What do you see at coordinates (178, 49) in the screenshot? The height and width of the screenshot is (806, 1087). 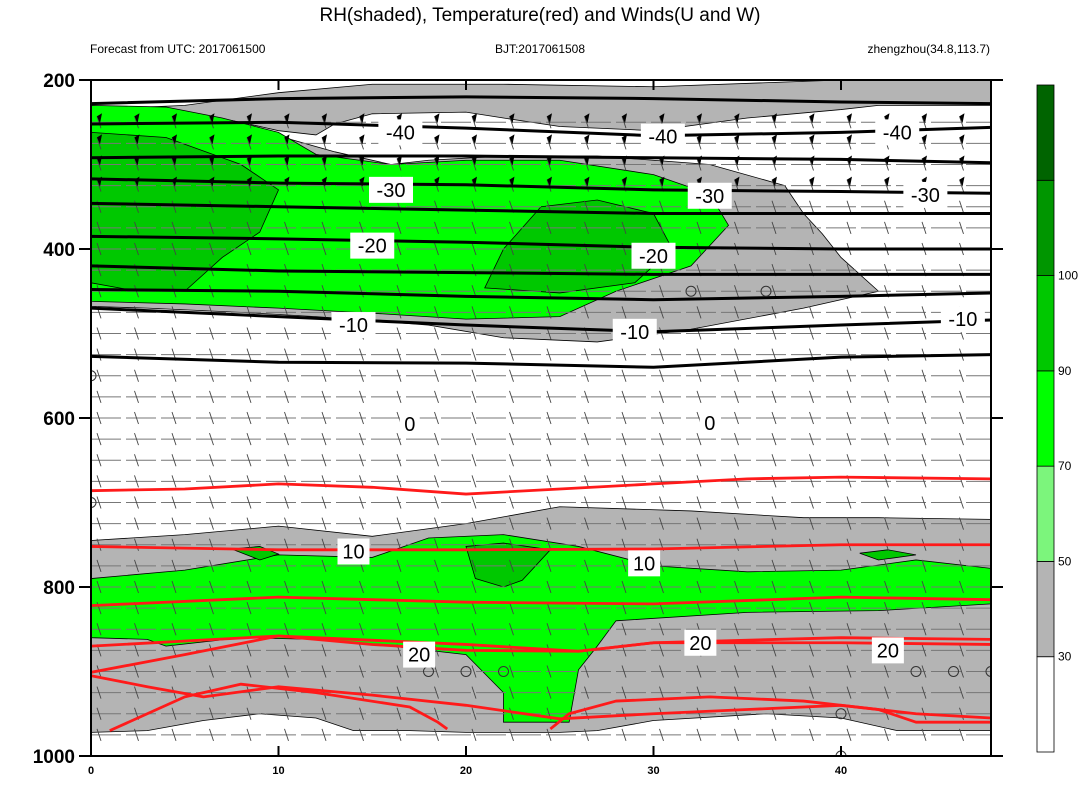 I see `forecast-label: Forecast from UTC: 2017061500` at bounding box center [178, 49].